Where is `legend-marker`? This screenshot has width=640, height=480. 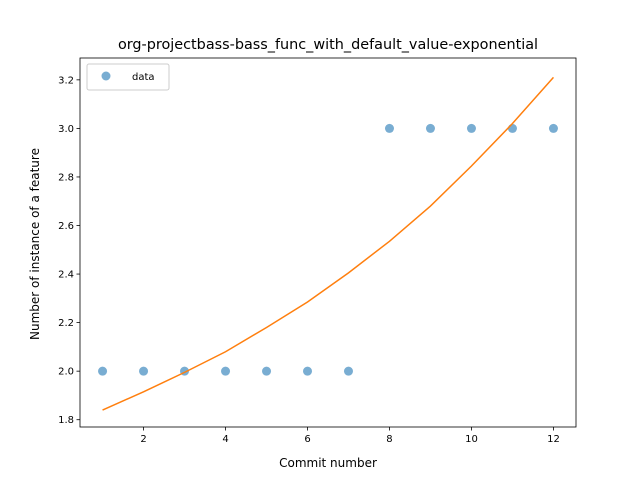 legend-marker is located at coordinates (106, 76).